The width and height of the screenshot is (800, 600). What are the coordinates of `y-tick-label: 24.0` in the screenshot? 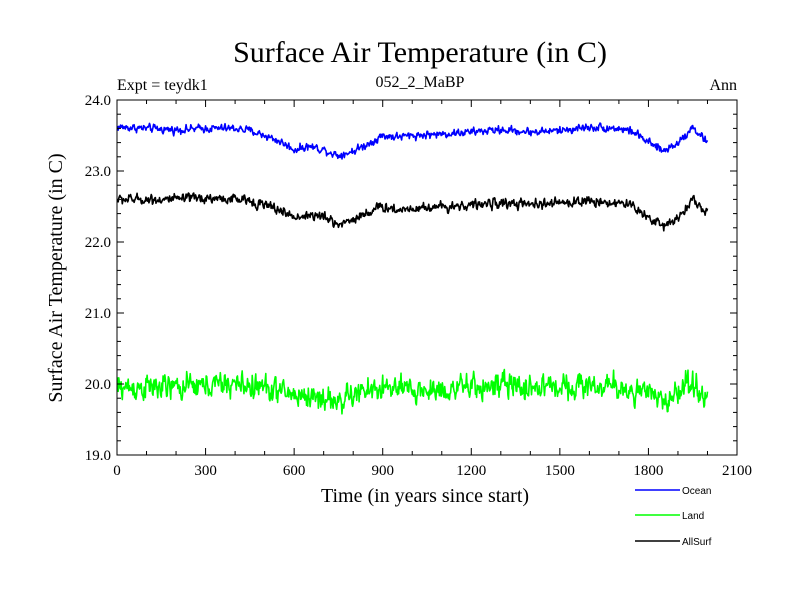 It's located at (98, 101).